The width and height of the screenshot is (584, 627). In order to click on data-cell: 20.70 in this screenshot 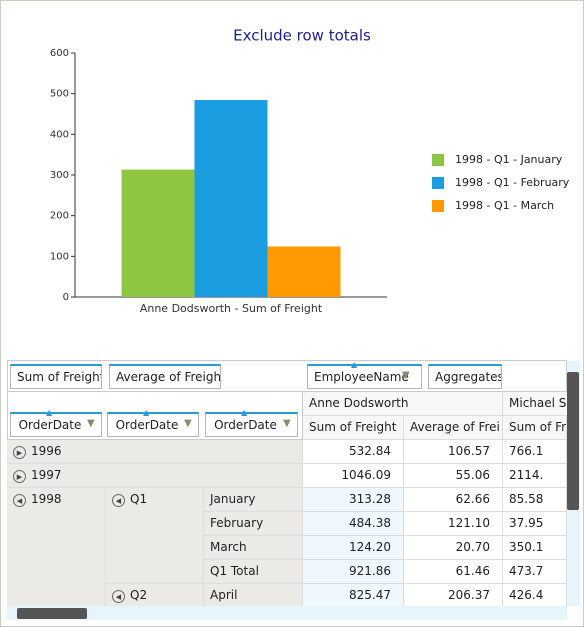, I will do `click(453, 548)`.